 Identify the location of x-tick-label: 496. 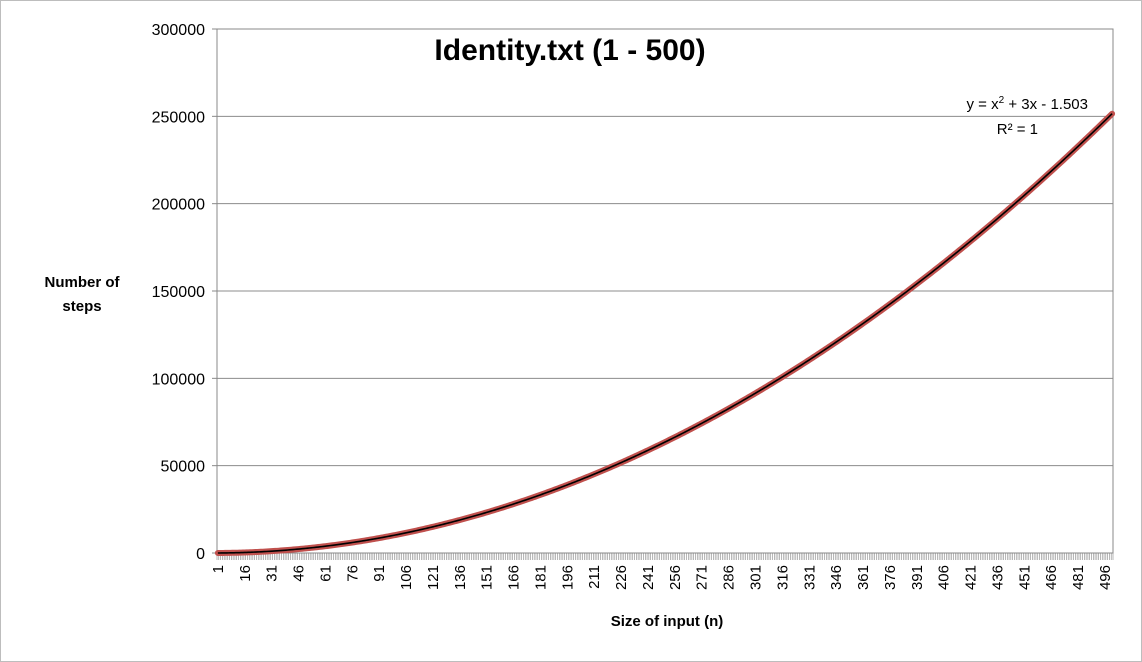
(1105, 577).